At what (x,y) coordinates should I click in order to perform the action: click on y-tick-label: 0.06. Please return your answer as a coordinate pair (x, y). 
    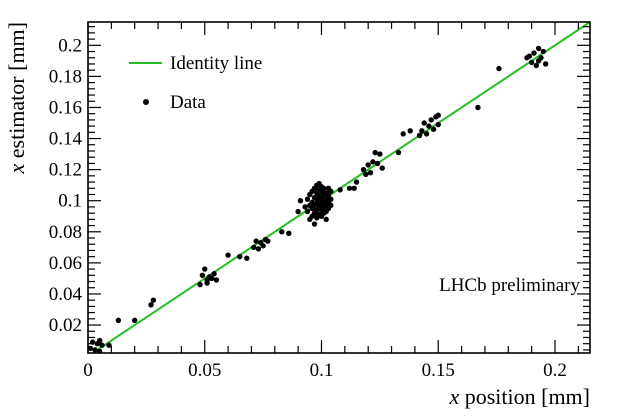
    Looking at the image, I should click on (65, 263).